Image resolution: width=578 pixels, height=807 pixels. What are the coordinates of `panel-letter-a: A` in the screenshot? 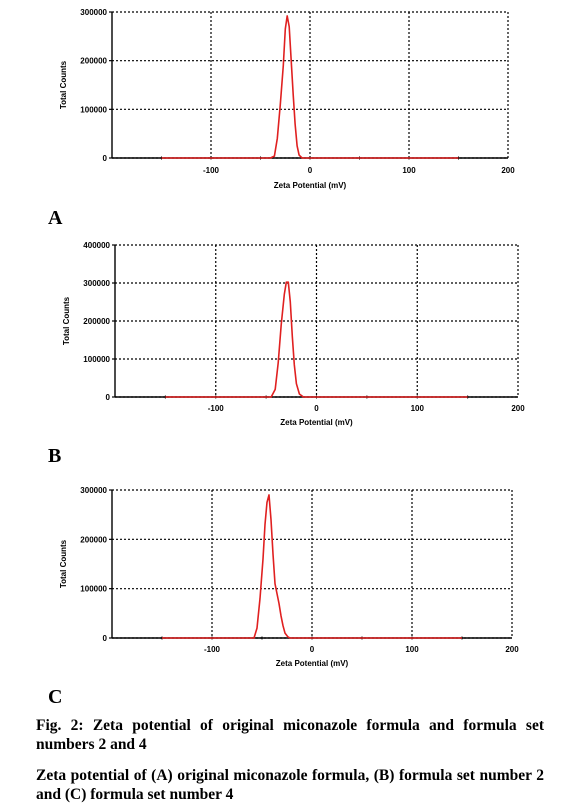 It's located at (55, 218).